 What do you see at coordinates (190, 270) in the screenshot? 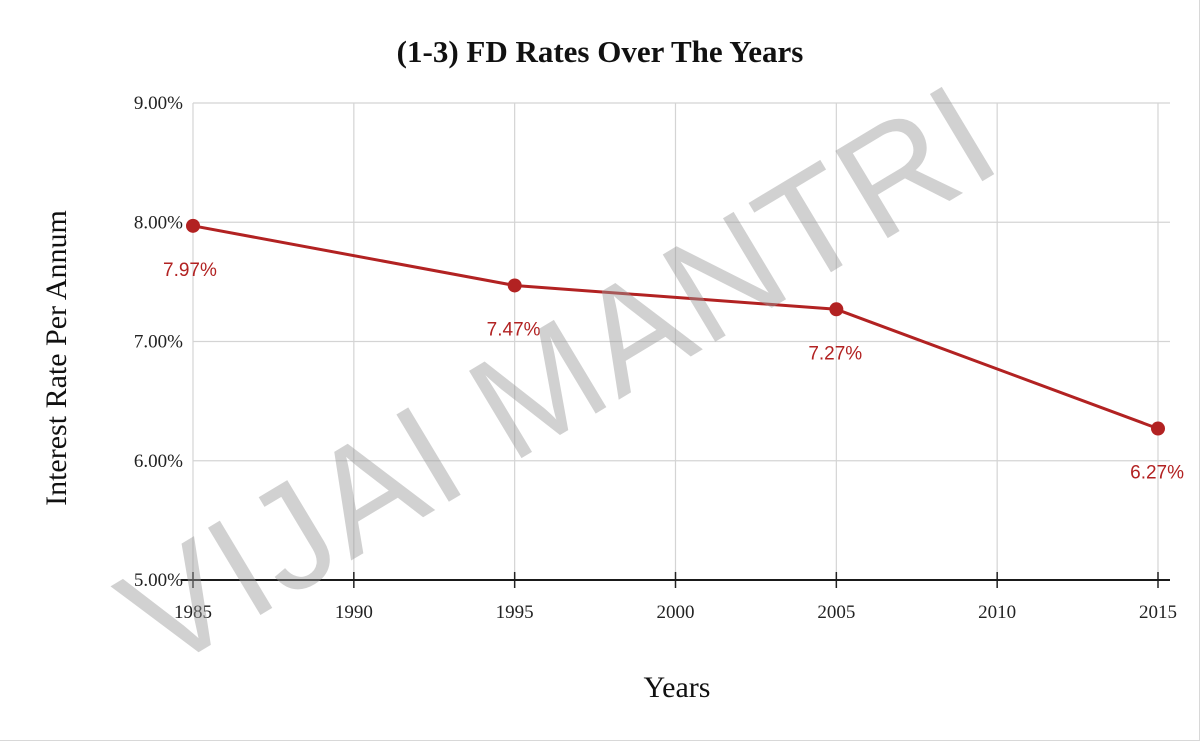
I see `data-label: 7.97%` at bounding box center [190, 270].